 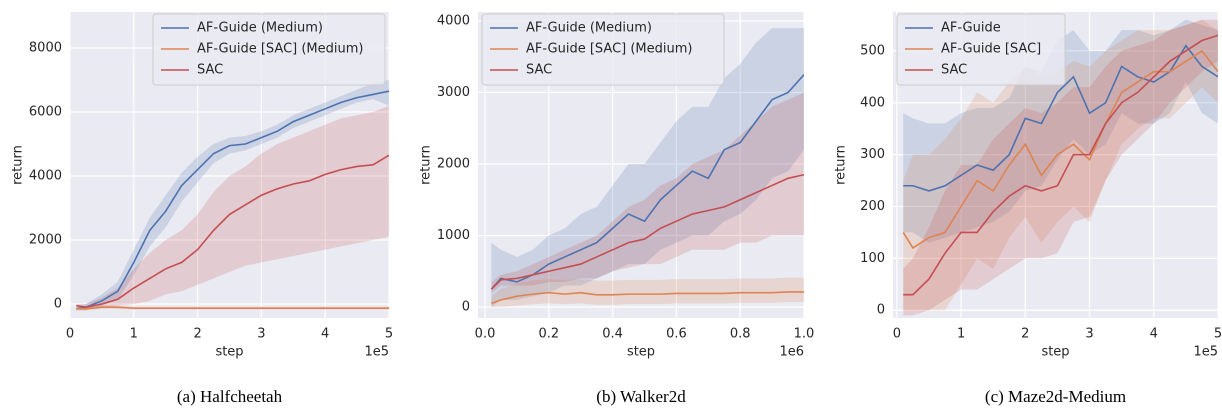 I want to click on x-offset-label: 1e6, so click(x=791, y=352).